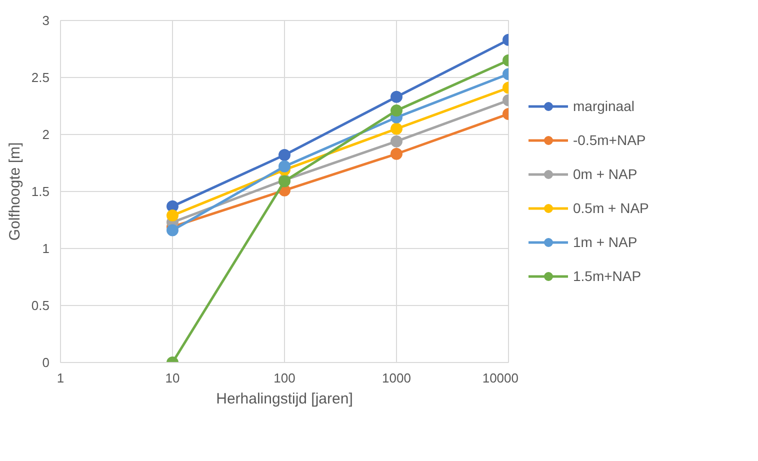  What do you see at coordinates (284, 399) in the screenshot?
I see `x-axis-title: Herhalingstijd [jaren]` at bounding box center [284, 399].